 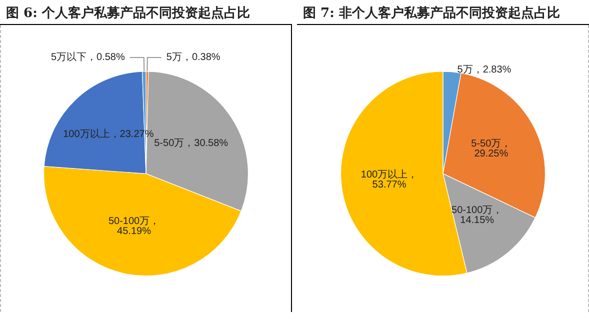 I want to click on slice-label: 50-100万， 14.15%, so click(x=477, y=215).